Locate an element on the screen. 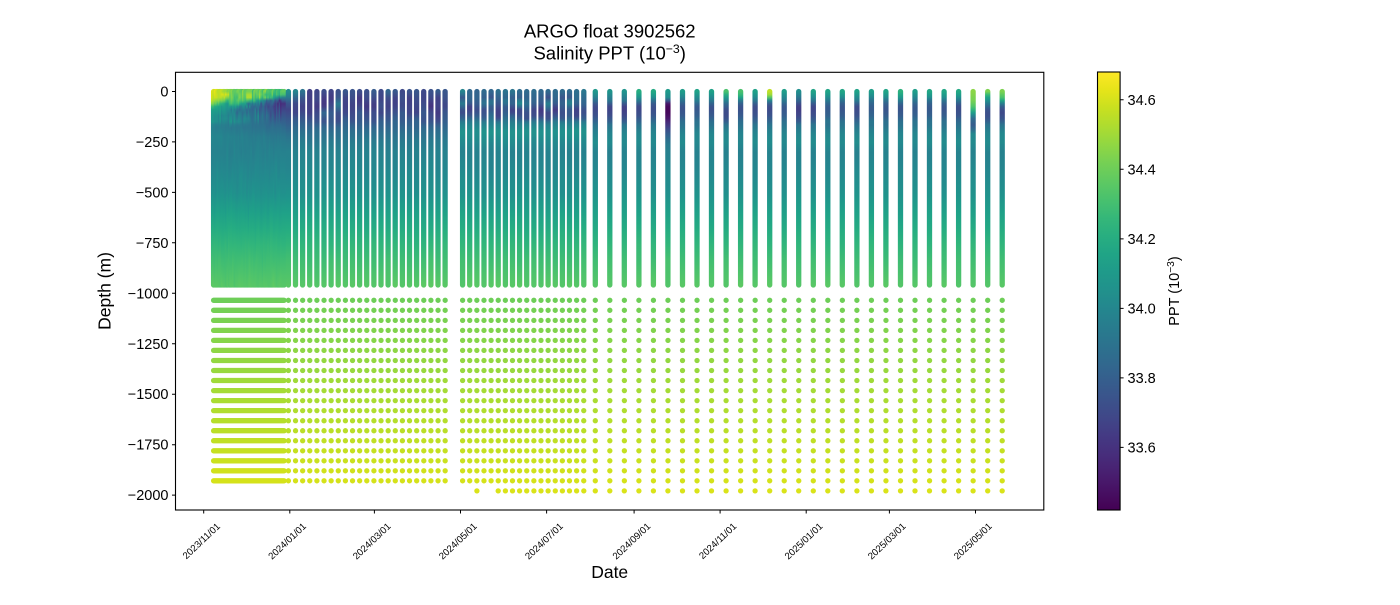 The image size is (1400, 605). svg-text: −1250 is located at coordinates (148, 345).